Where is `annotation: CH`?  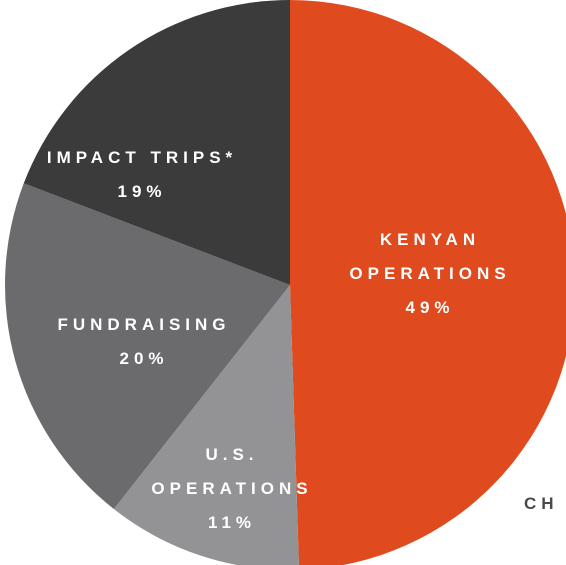
annotation: CH is located at coordinates (541, 503).